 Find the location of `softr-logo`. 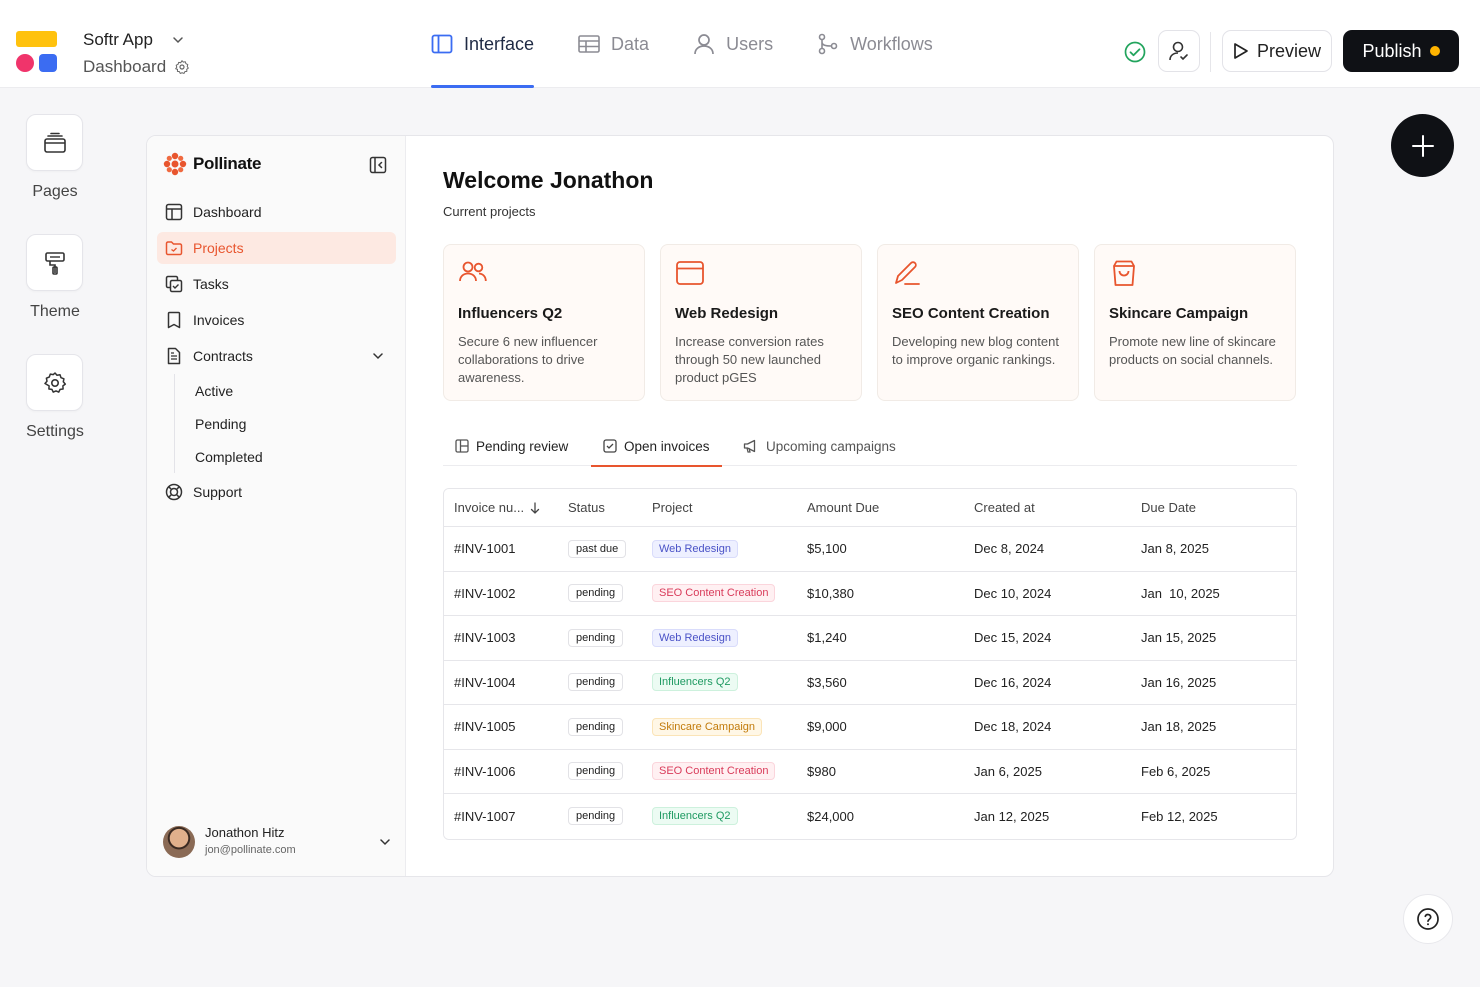

softr-logo is located at coordinates (37, 52).